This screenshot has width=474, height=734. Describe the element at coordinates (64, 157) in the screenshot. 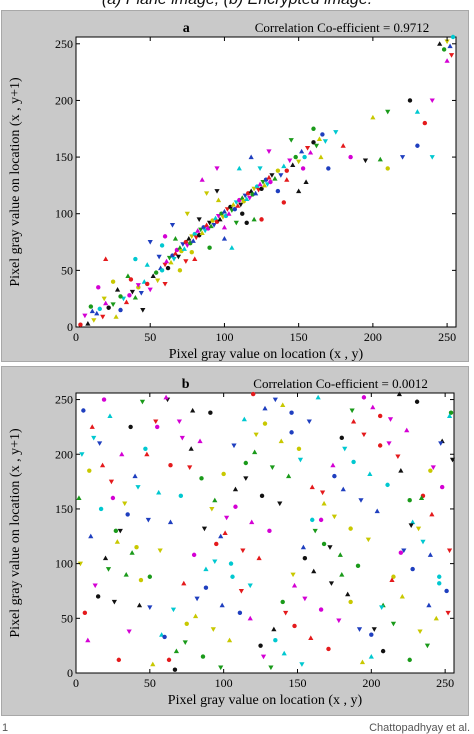

I see `y-tick-label: 150` at that location.